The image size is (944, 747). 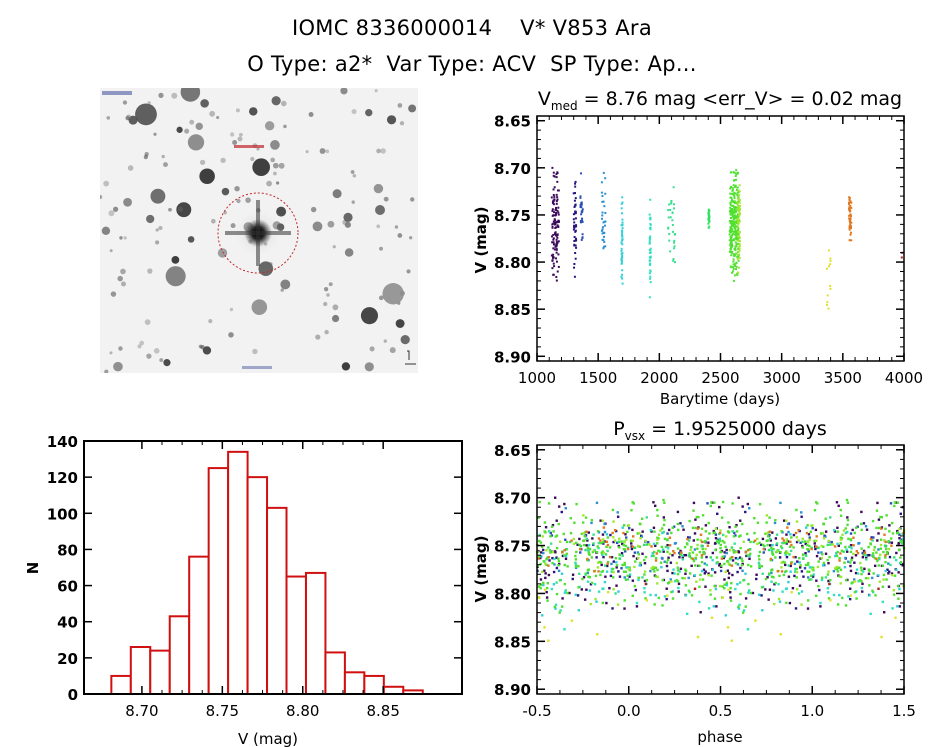 What do you see at coordinates (117, 93) in the screenshot?
I see `survey-label-mark` at bounding box center [117, 93].